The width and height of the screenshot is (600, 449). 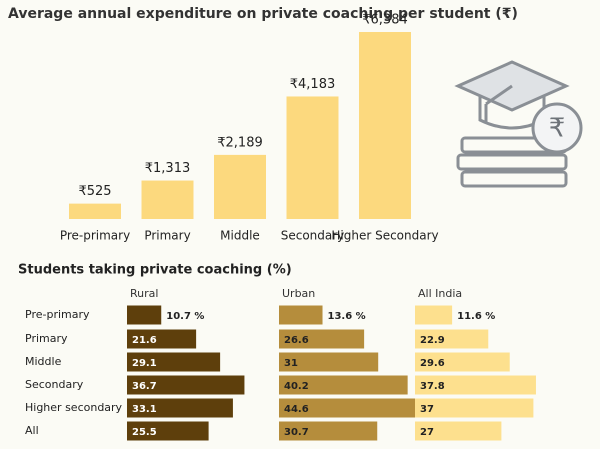 What do you see at coordinates (144, 432) in the screenshot?
I see `value-label: 25.5` at bounding box center [144, 432].